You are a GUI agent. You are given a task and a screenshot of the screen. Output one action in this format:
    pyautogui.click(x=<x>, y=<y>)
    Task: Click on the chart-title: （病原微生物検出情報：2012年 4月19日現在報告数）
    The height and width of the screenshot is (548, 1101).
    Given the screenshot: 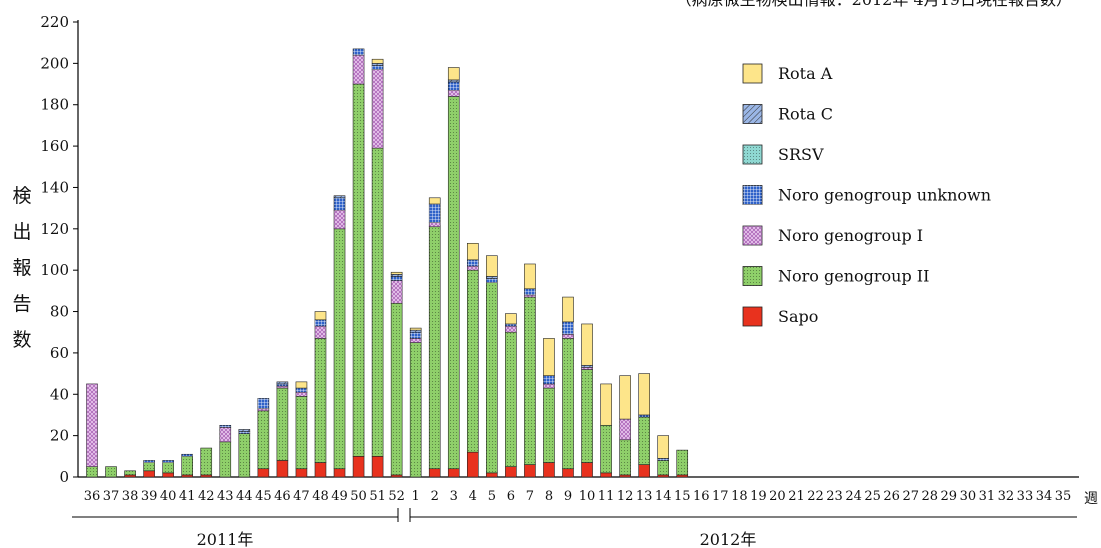 What is the action you would take?
    pyautogui.click(x=874, y=4)
    